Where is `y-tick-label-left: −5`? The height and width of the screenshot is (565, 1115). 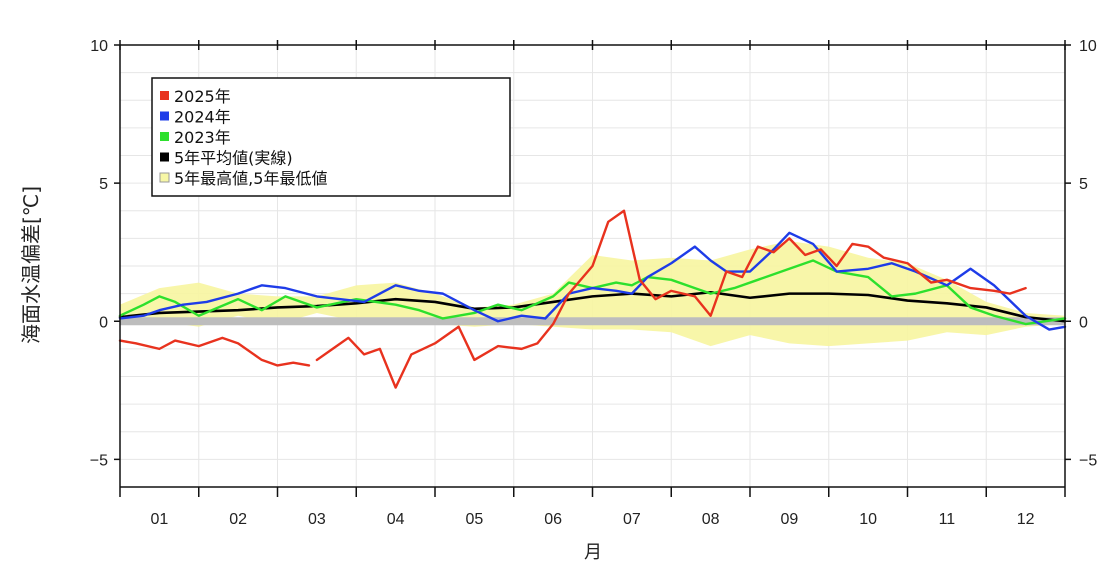
y-tick-label-left: −5 is located at coordinates (99, 460).